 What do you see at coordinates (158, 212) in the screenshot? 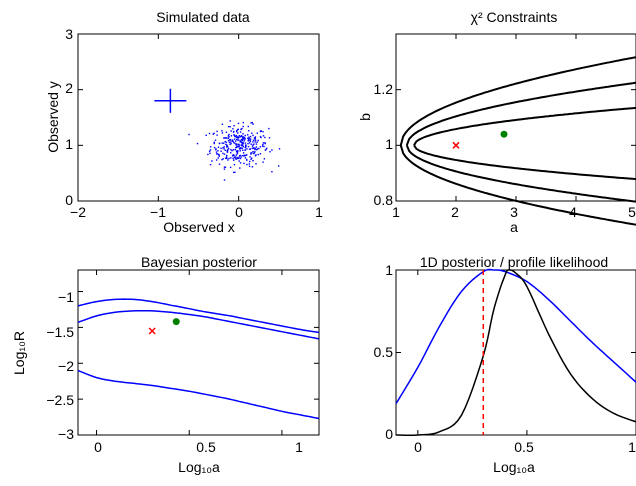
I see `x-tick-label: −1` at bounding box center [158, 212].